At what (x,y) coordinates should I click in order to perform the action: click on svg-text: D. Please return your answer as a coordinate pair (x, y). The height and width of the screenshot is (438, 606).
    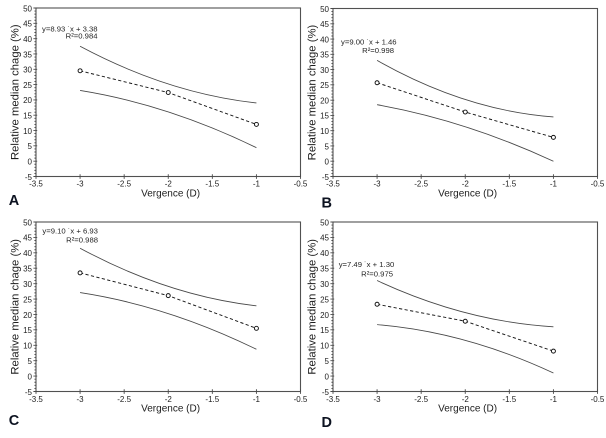
    Looking at the image, I should click on (327, 423).